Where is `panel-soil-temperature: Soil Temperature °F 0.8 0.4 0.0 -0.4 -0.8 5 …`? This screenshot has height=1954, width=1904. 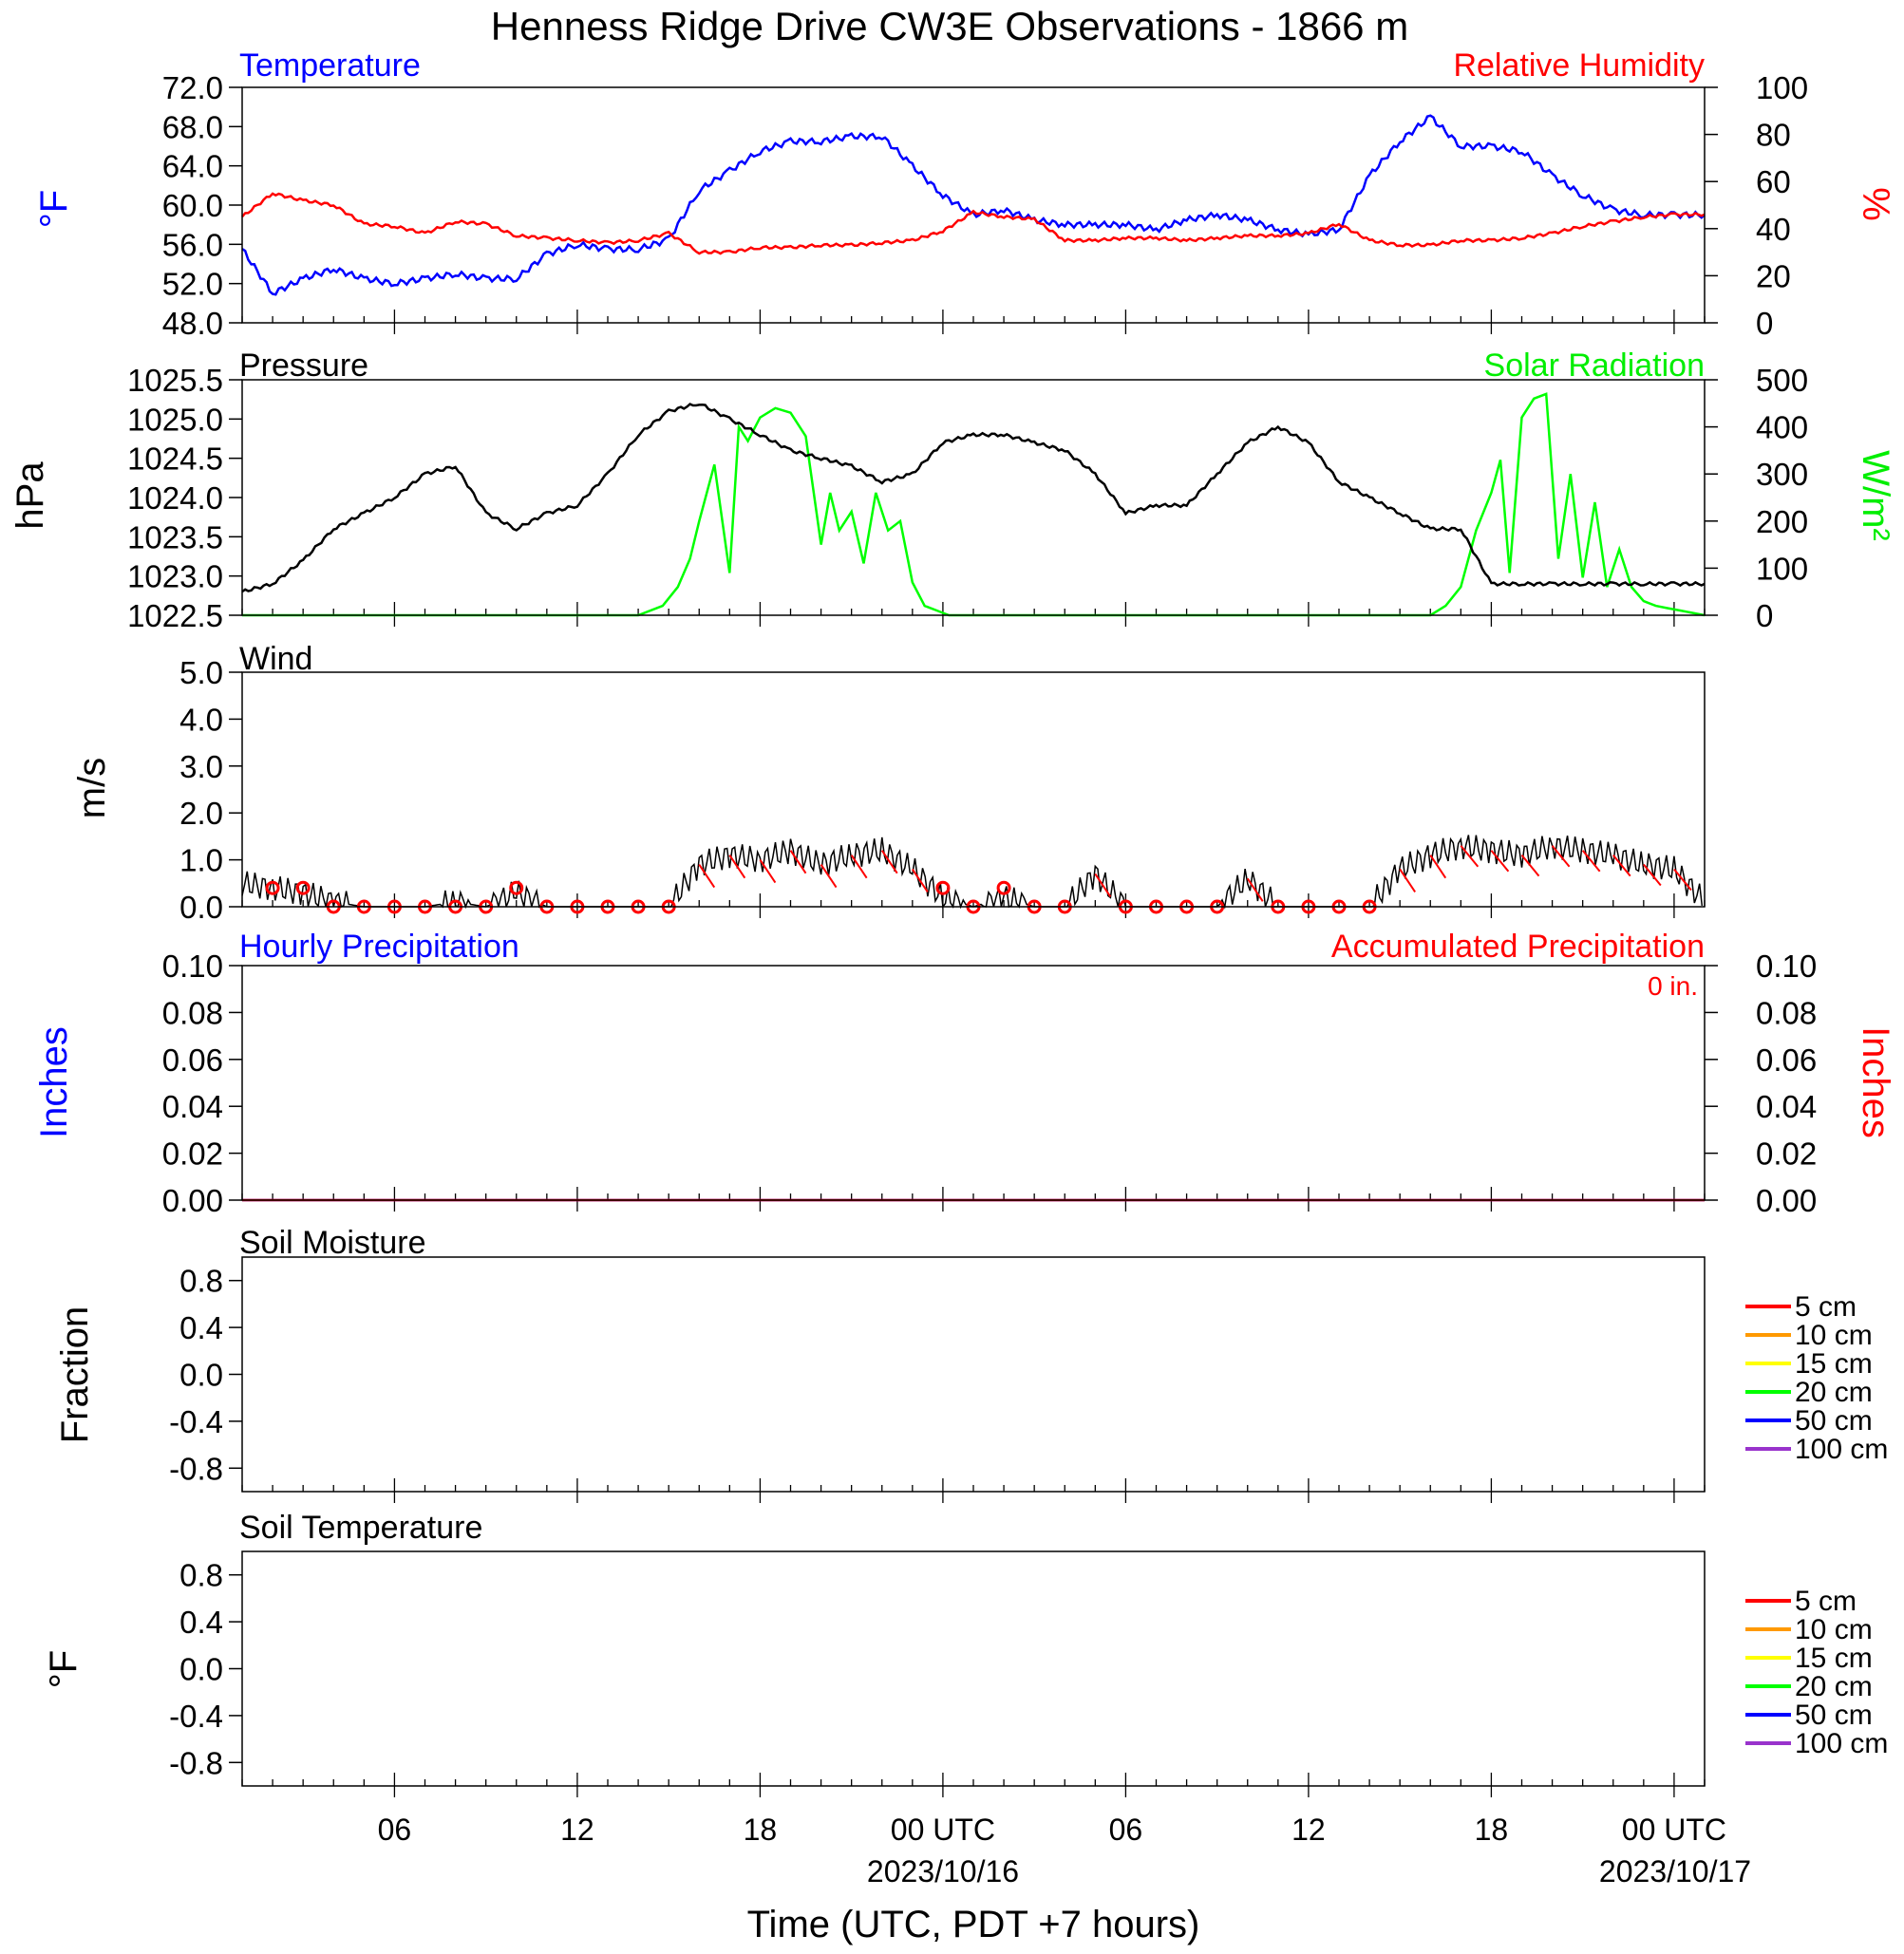
panel-soil-temperature: Soil Temperature °F 0.8 0.4 0.0 -0.4 -0.8 5 … is located at coordinates (965, 1653).